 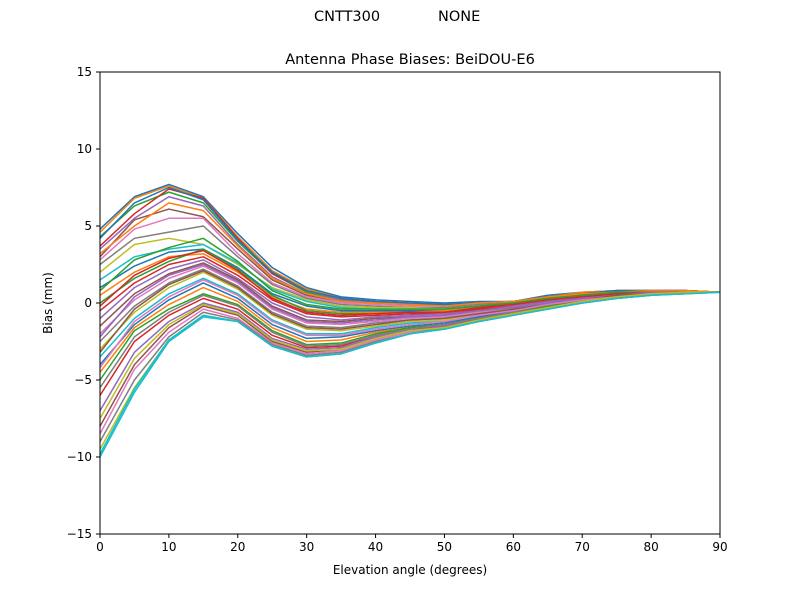 I want to click on x-axis: 0 10 20 30 40 50 60 70 80 90, so click(x=412, y=544).